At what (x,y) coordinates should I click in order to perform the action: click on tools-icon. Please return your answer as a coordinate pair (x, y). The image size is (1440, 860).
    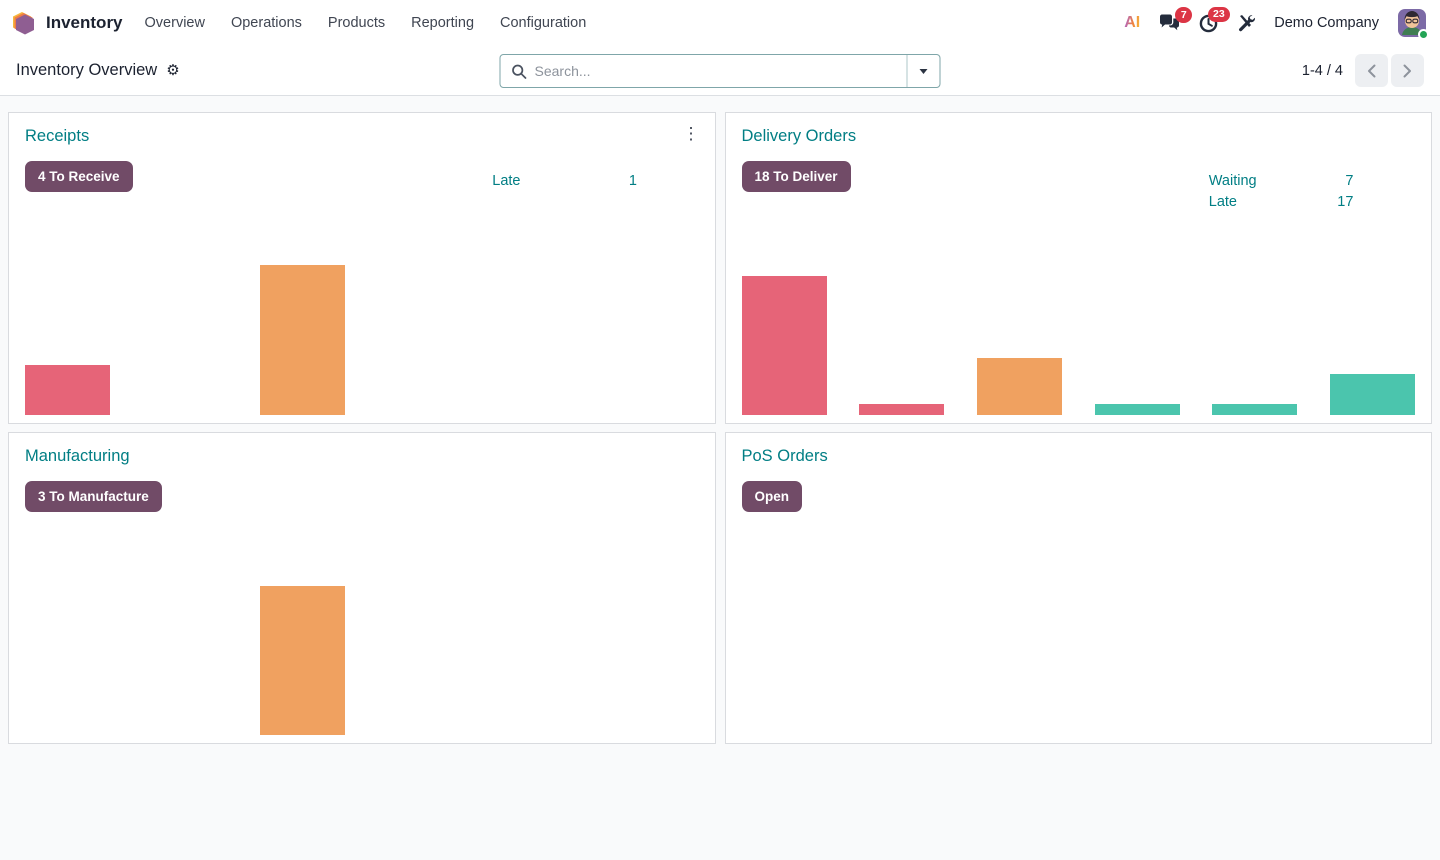
    Looking at the image, I should click on (1246, 23).